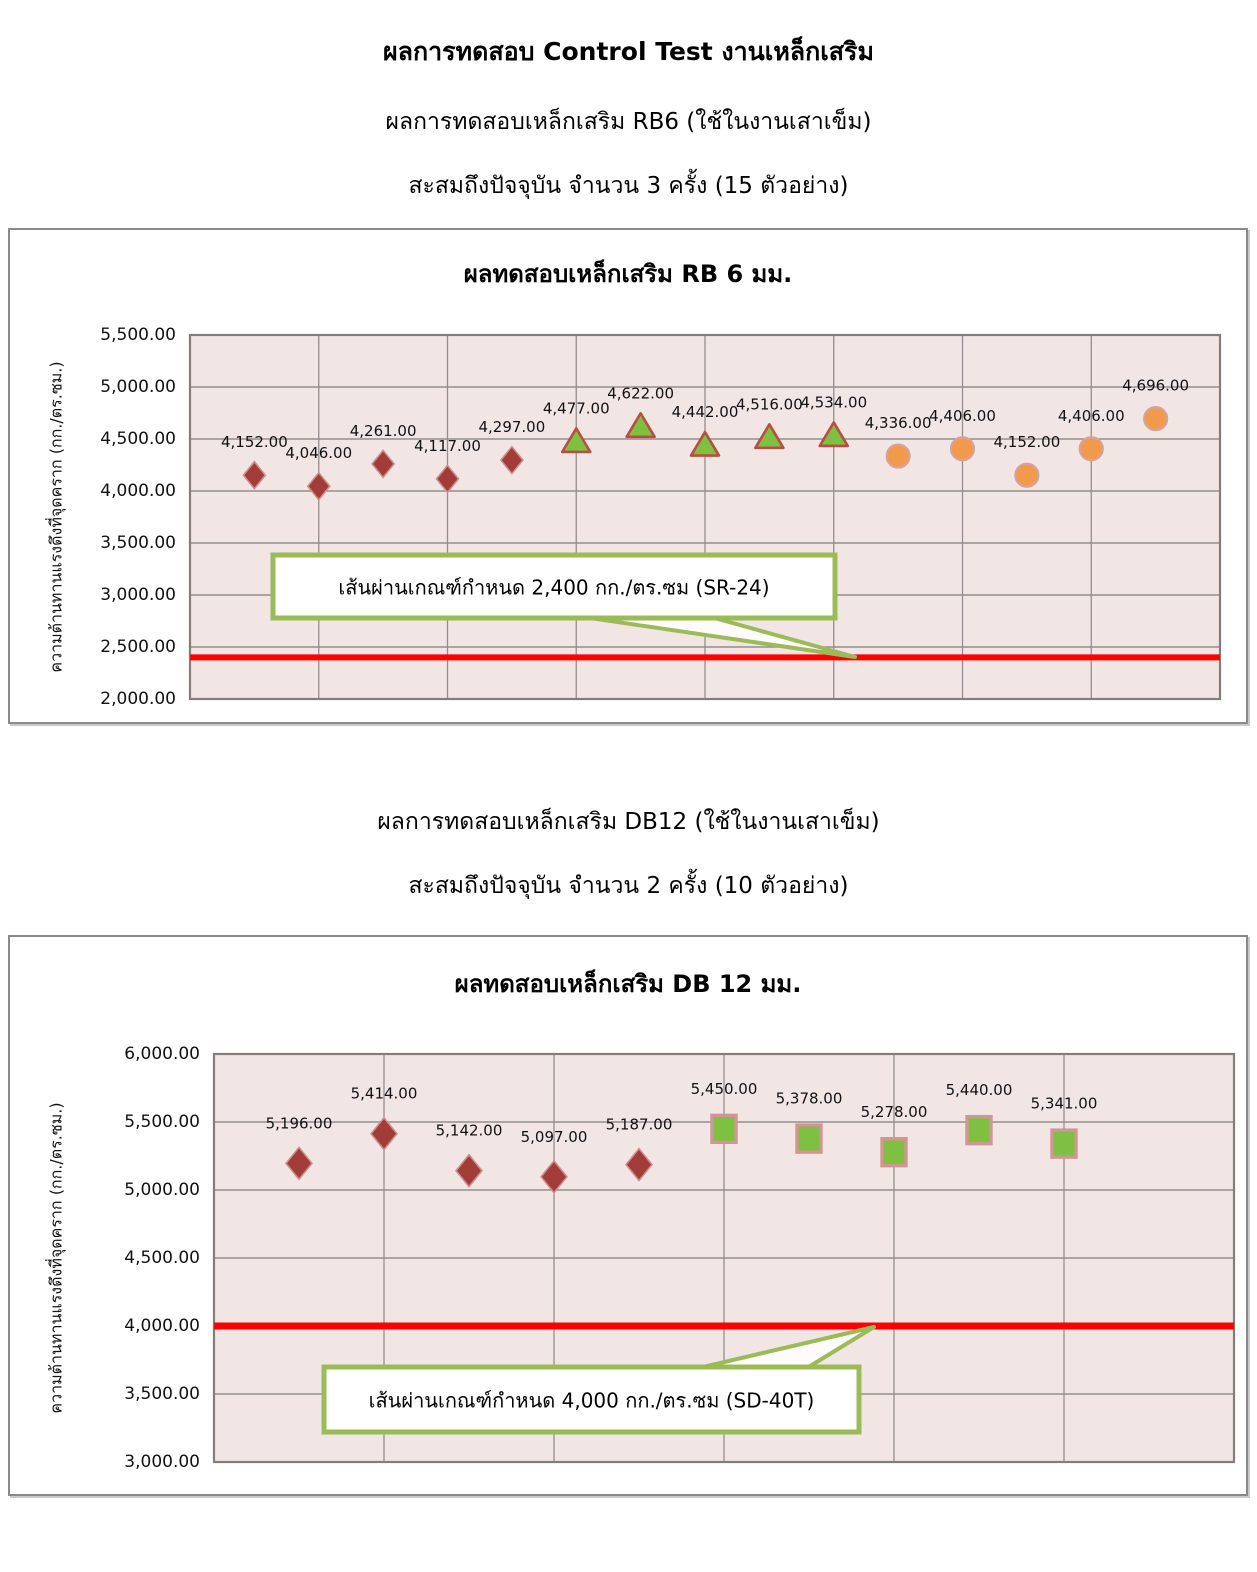 The width and height of the screenshot is (1257, 1572). I want to click on y-axis-tick-label: 2,000.00, so click(138, 699).